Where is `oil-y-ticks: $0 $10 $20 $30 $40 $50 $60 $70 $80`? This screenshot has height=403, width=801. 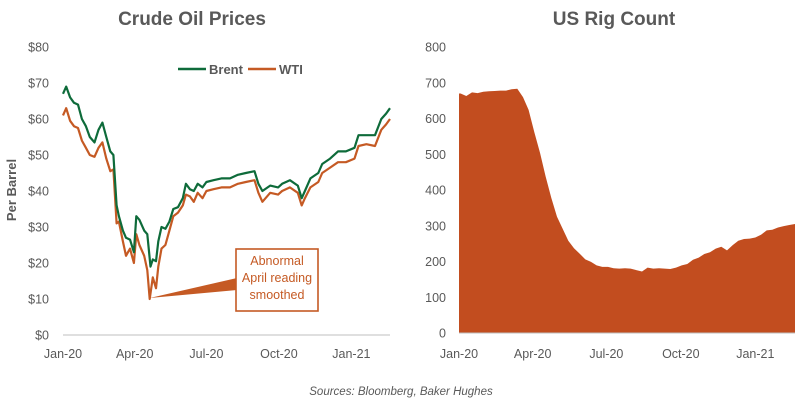 oil-y-ticks: $0 $10 $20 $30 $40 $50 $60 $70 $80 is located at coordinates (38, 192).